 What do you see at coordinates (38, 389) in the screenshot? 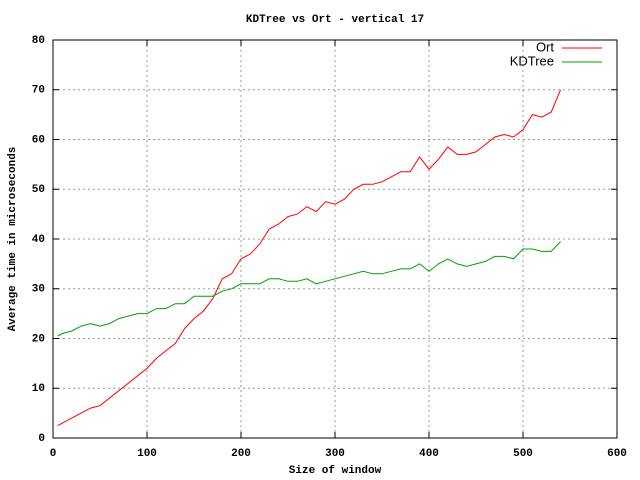
I see `y-tick-label: 10` at bounding box center [38, 389].